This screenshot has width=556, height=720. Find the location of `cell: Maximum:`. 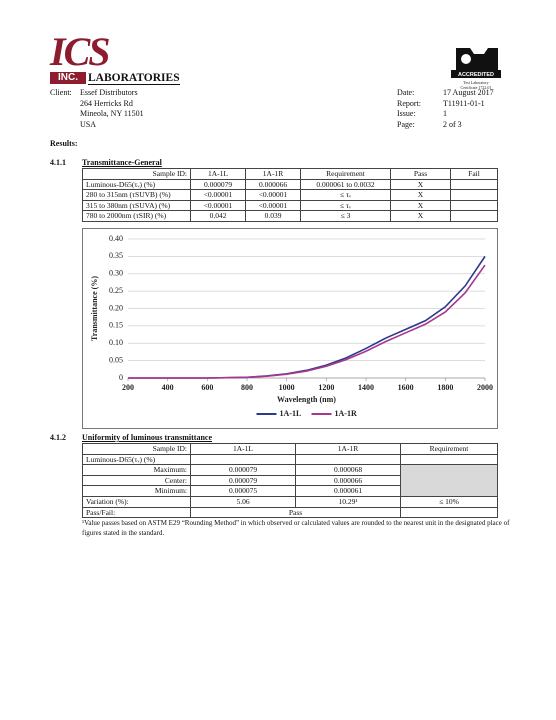

cell: Maximum: is located at coordinates (136, 470).